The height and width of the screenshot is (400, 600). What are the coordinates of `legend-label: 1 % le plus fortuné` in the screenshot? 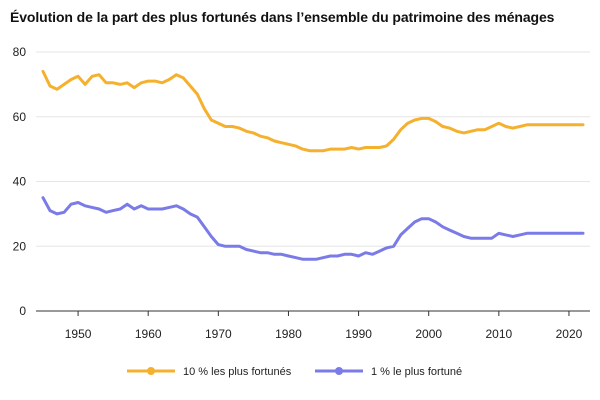 It's located at (416, 372).